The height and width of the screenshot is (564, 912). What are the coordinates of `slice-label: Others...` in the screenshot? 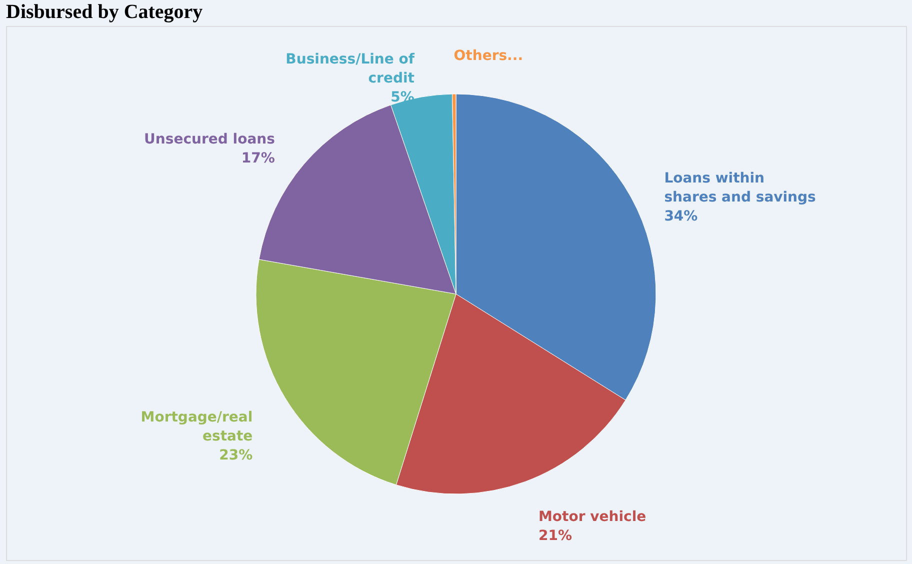 It's located at (489, 56).